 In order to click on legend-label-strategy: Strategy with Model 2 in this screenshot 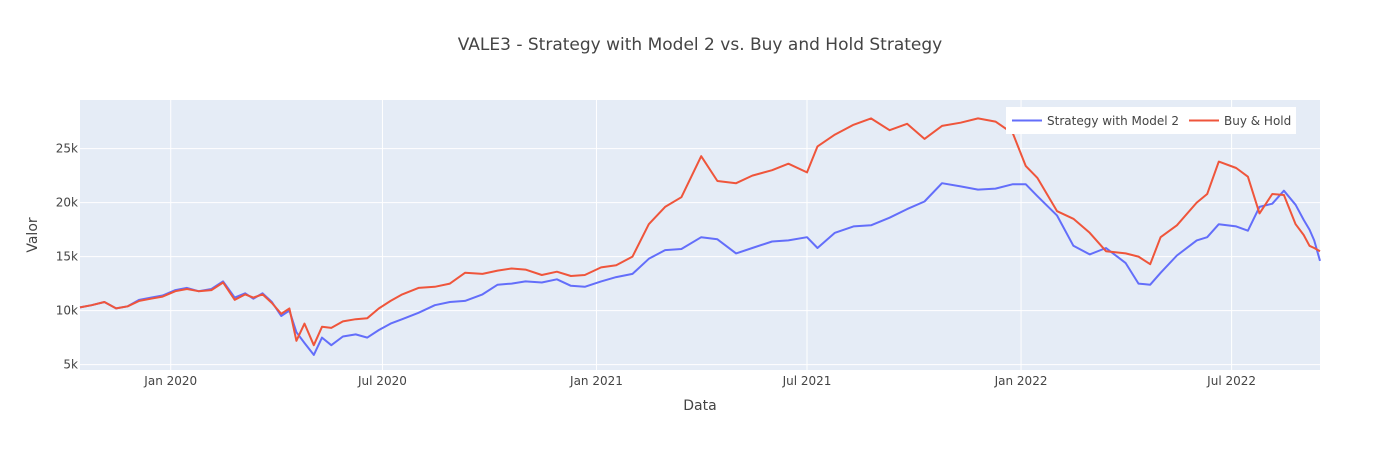, I will do `click(1113, 121)`.